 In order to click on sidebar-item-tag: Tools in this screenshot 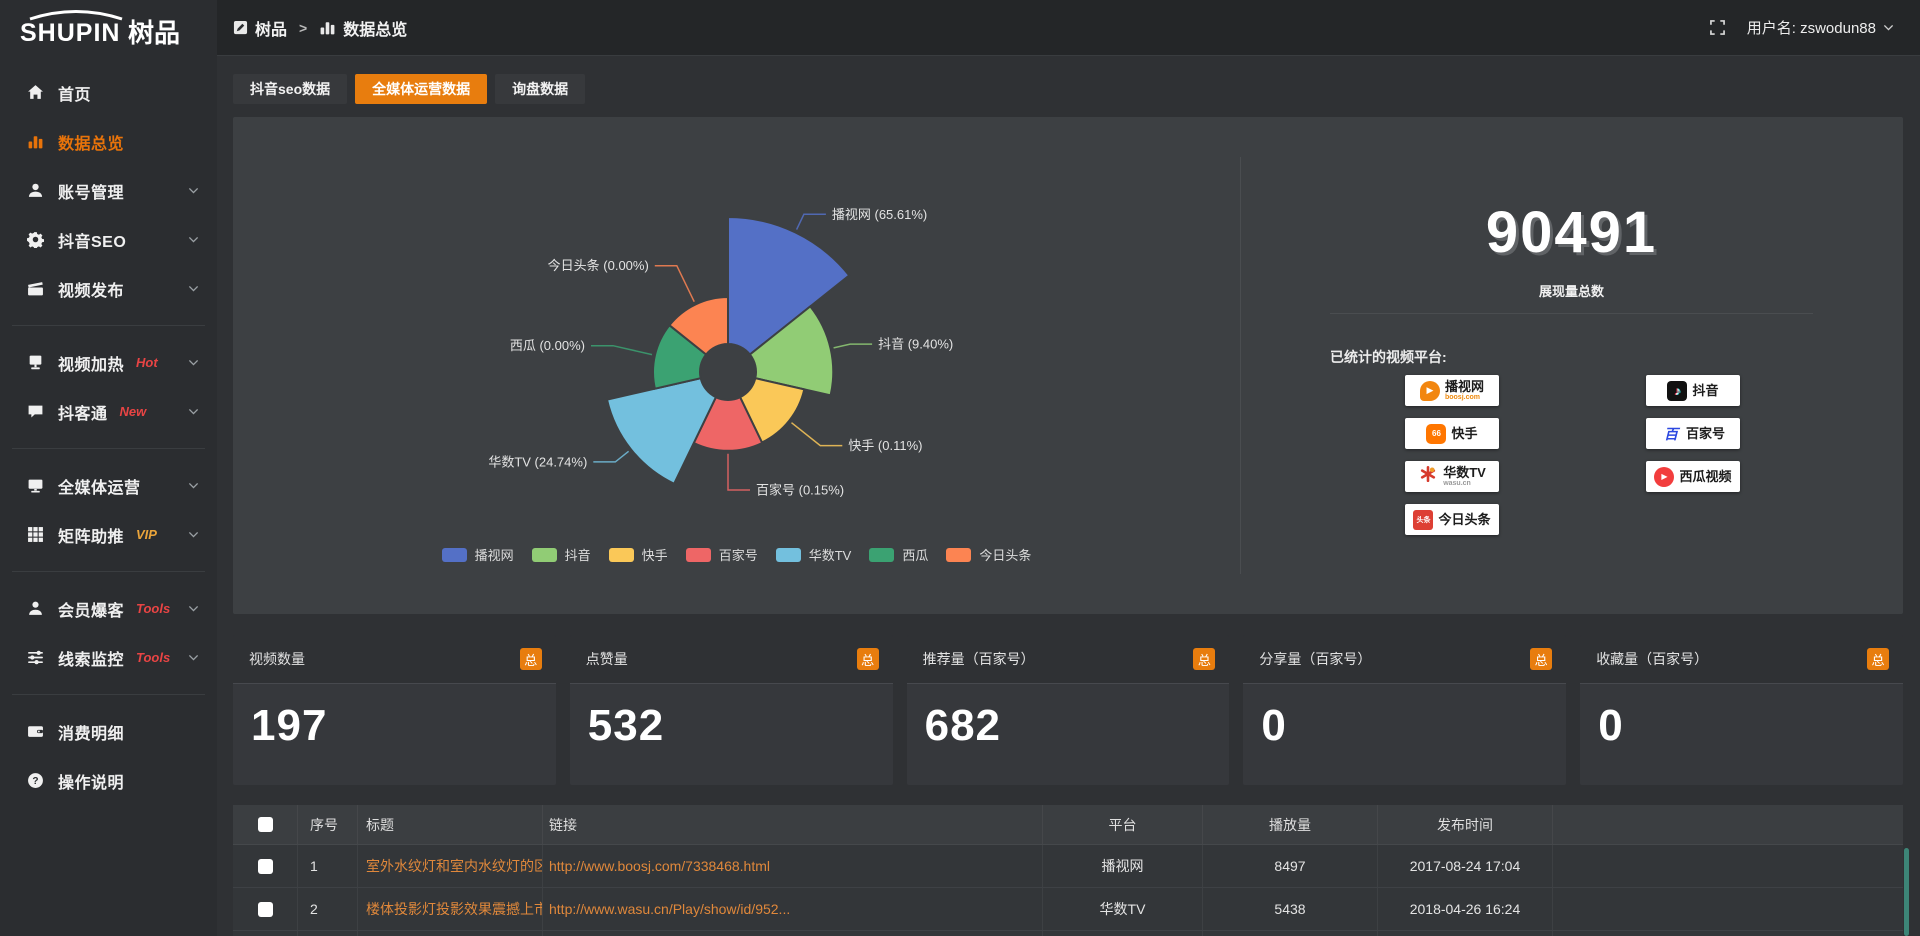, I will do `click(153, 657)`.